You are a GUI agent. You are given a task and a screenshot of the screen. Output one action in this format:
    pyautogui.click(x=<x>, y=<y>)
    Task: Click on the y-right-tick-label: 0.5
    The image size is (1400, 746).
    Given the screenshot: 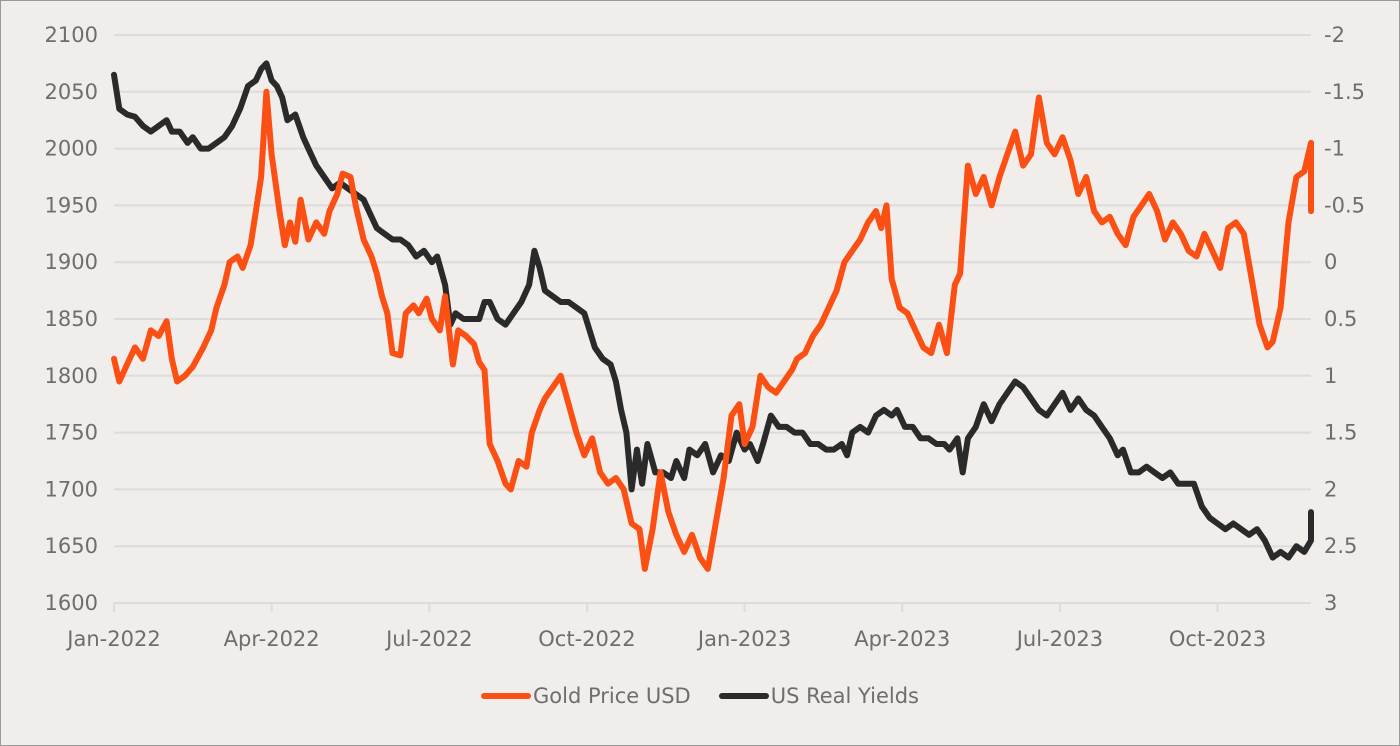 What is the action you would take?
    pyautogui.click(x=1340, y=319)
    